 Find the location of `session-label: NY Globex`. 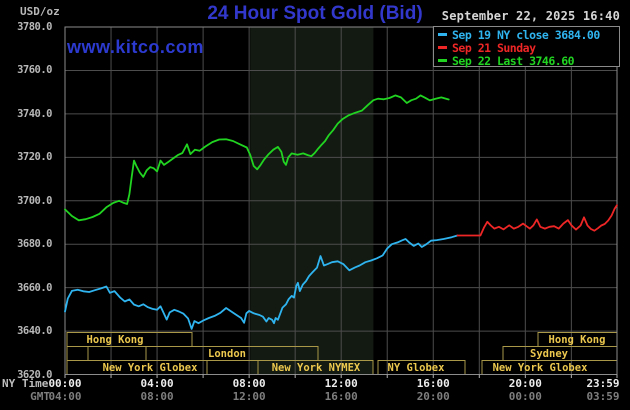

session-label: NY Globex is located at coordinates (417, 368).